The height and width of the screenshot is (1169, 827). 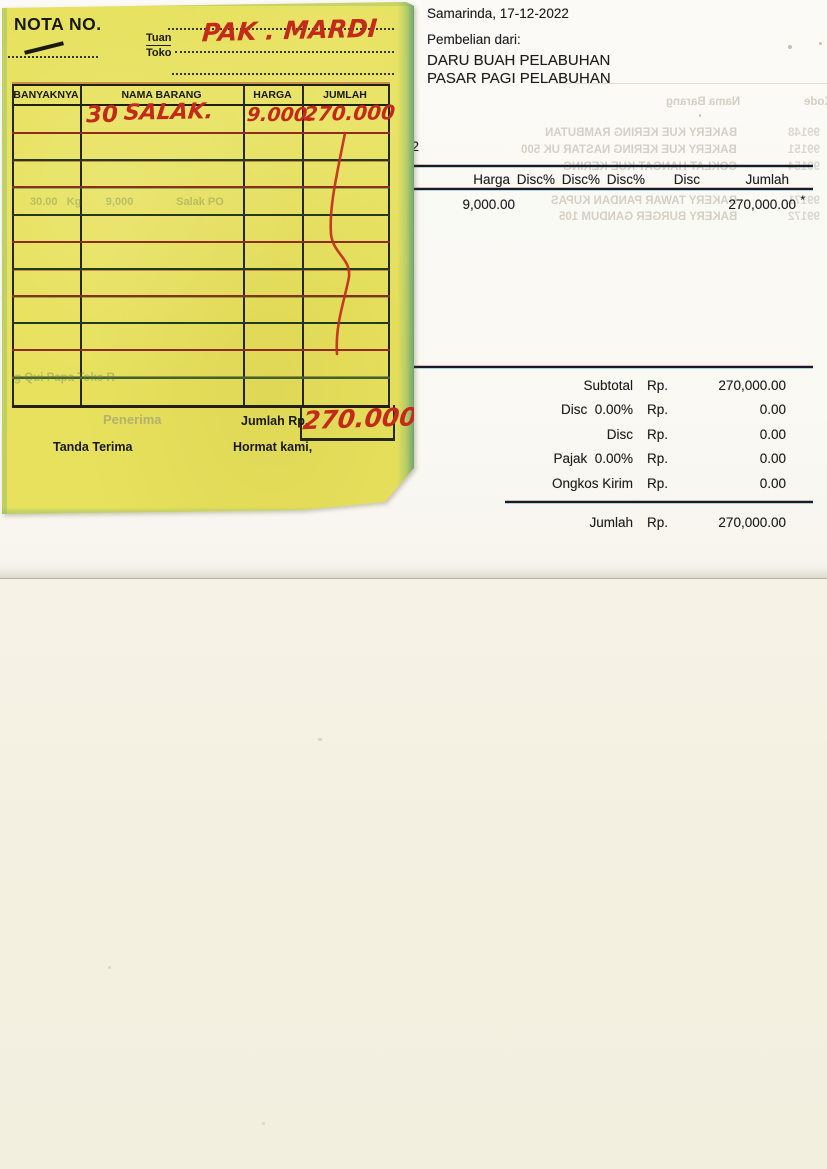 What do you see at coordinates (519, 78) in the screenshot?
I see `vendor-name-line2: PASAR PAGI PELABUHAN` at bounding box center [519, 78].